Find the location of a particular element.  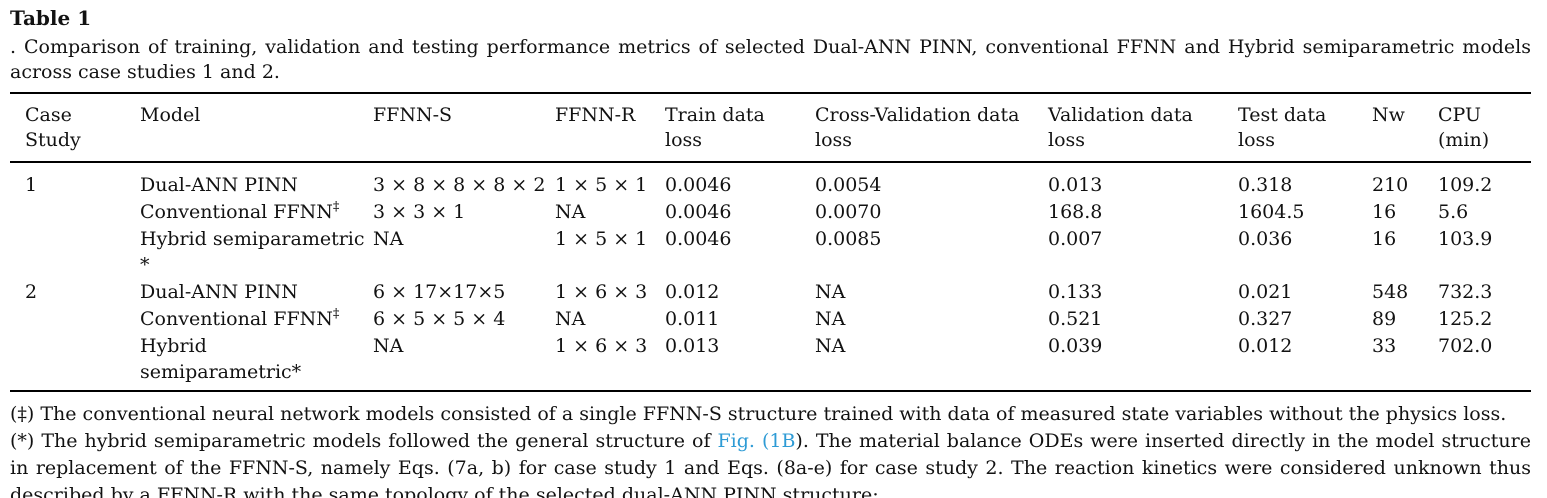

col-header-cpu-min: CPU (min) is located at coordinates (1484, 128).